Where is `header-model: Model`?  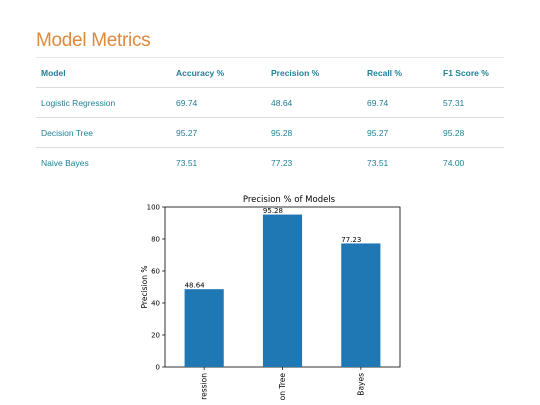 header-model: Model is located at coordinates (103, 72).